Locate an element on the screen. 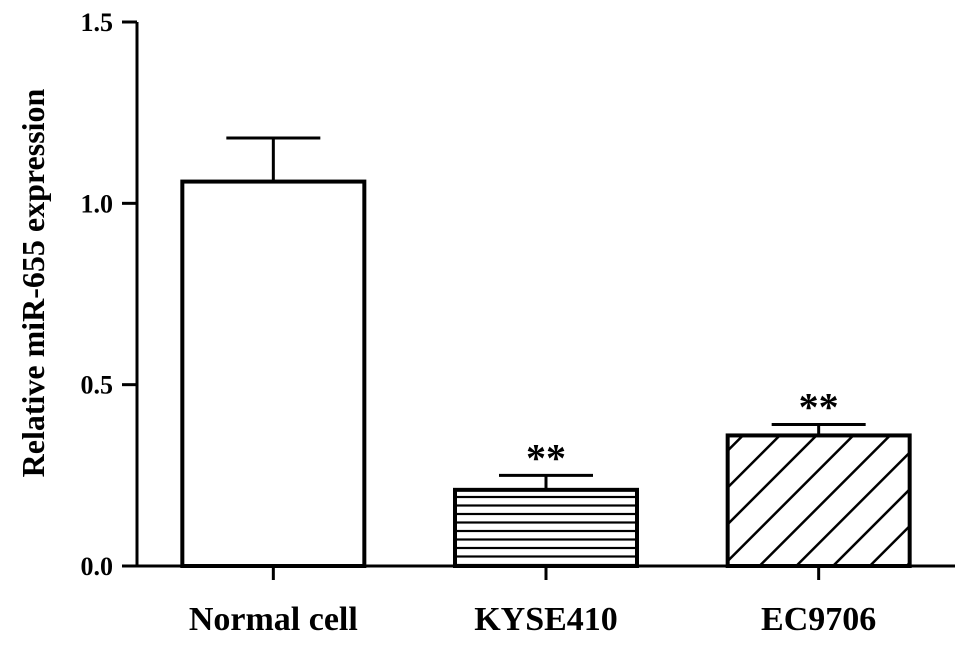 The image size is (969, 646). y-tick-label: 1.0 is located at coordinates (97, 203).